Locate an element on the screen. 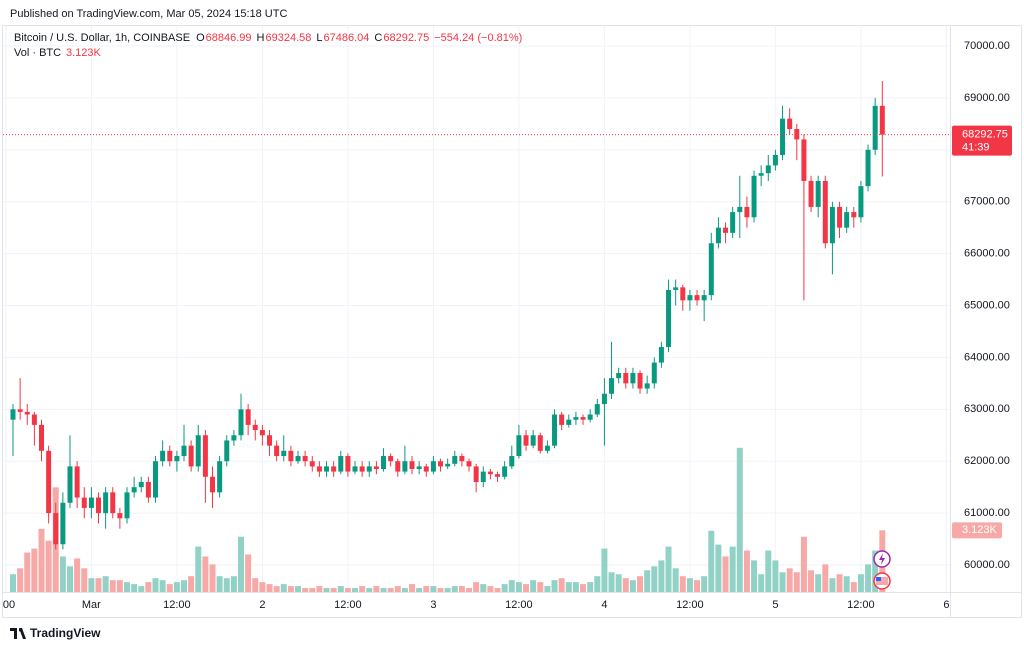 The height and width of the screenshot is (654, 1024). volume-title: Vol · BTC is located at coordinates (37, 53).